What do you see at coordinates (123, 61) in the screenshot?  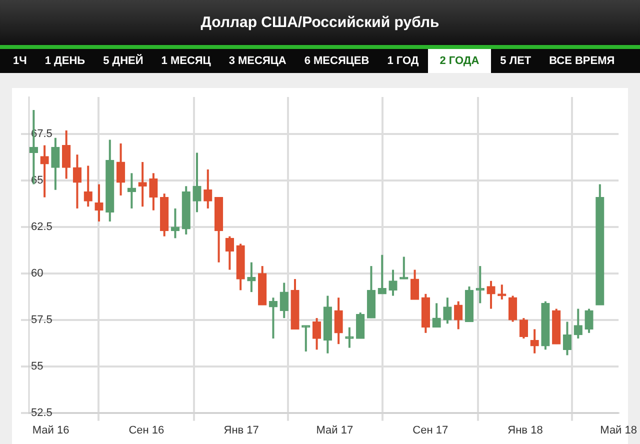 I see `text: 5 ДНЕЙ` at bounding box center [123, 61].